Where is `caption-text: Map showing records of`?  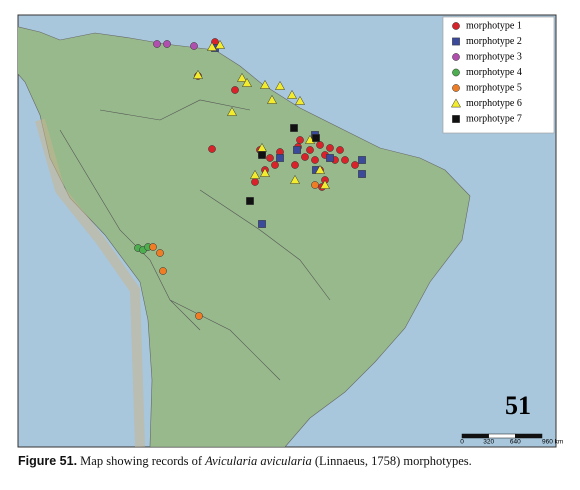 caption-text: Map showing records of is located at coordinates (141, 461).